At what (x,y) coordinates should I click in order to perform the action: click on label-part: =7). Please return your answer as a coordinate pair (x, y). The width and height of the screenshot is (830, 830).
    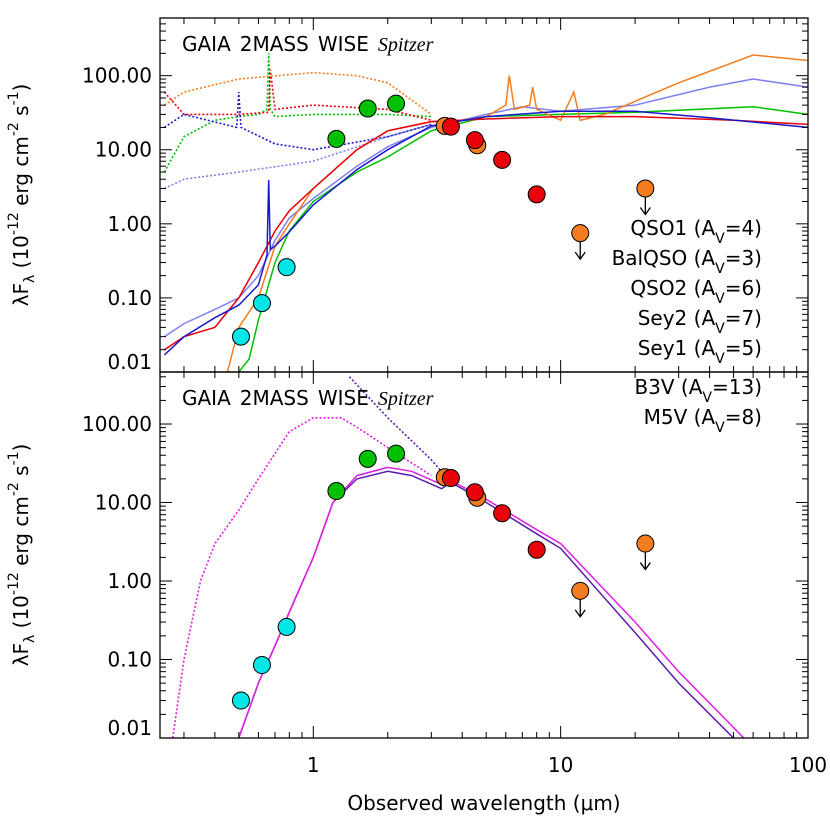
    Looking at the image, I should click on (743, 318).